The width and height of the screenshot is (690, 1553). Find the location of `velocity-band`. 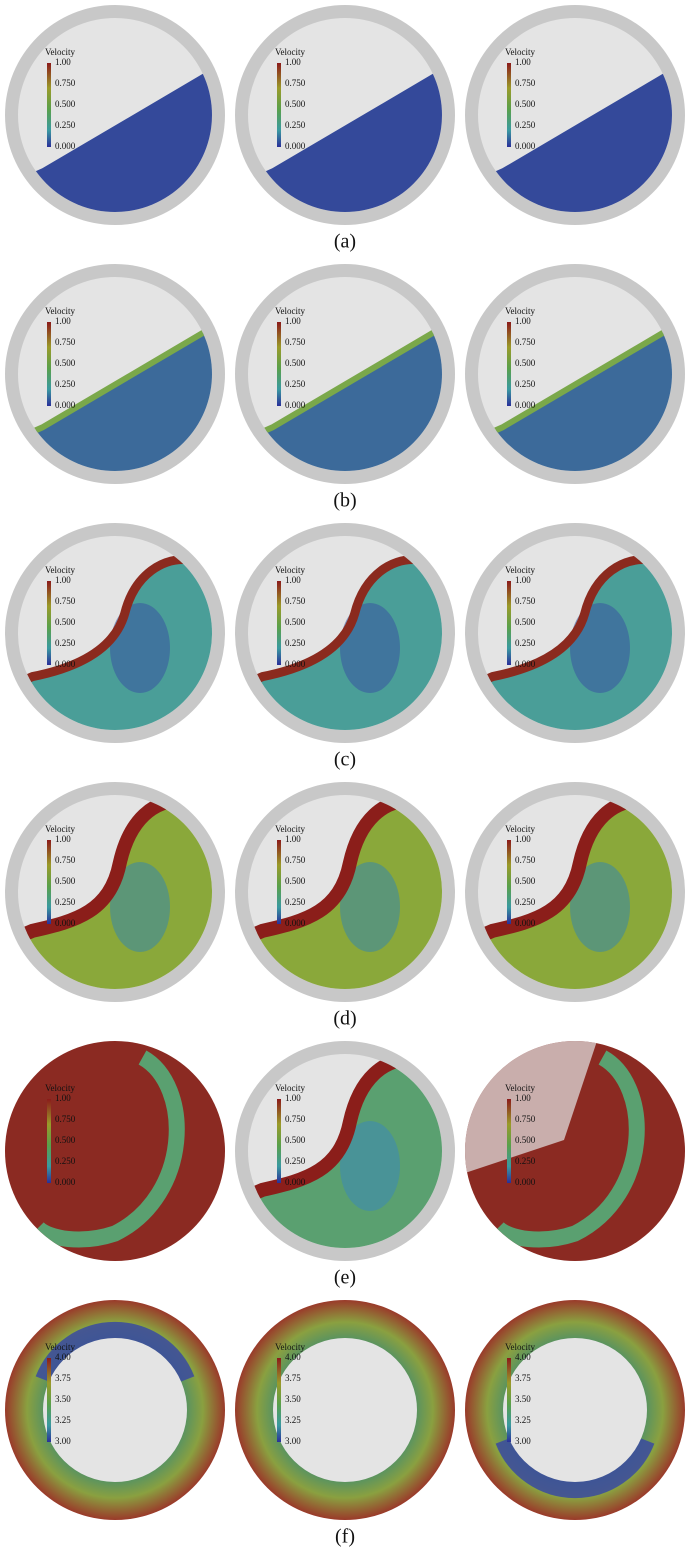

velocity-band is located at coordinates (568, 1149).